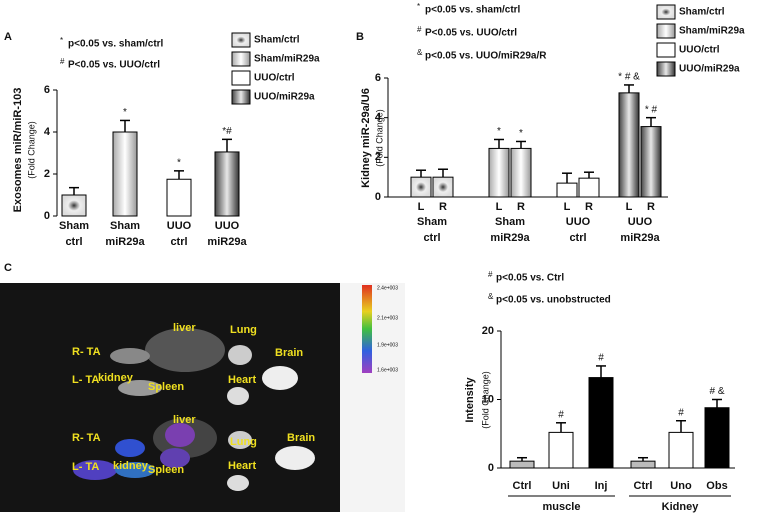 This screenshot has height=516, width=760. What do you see at coordinates (486, 56) in the screenshot?
I see `note: p<0.05 vs. UUO/miR29a/R` at bounding box center [486, 56].